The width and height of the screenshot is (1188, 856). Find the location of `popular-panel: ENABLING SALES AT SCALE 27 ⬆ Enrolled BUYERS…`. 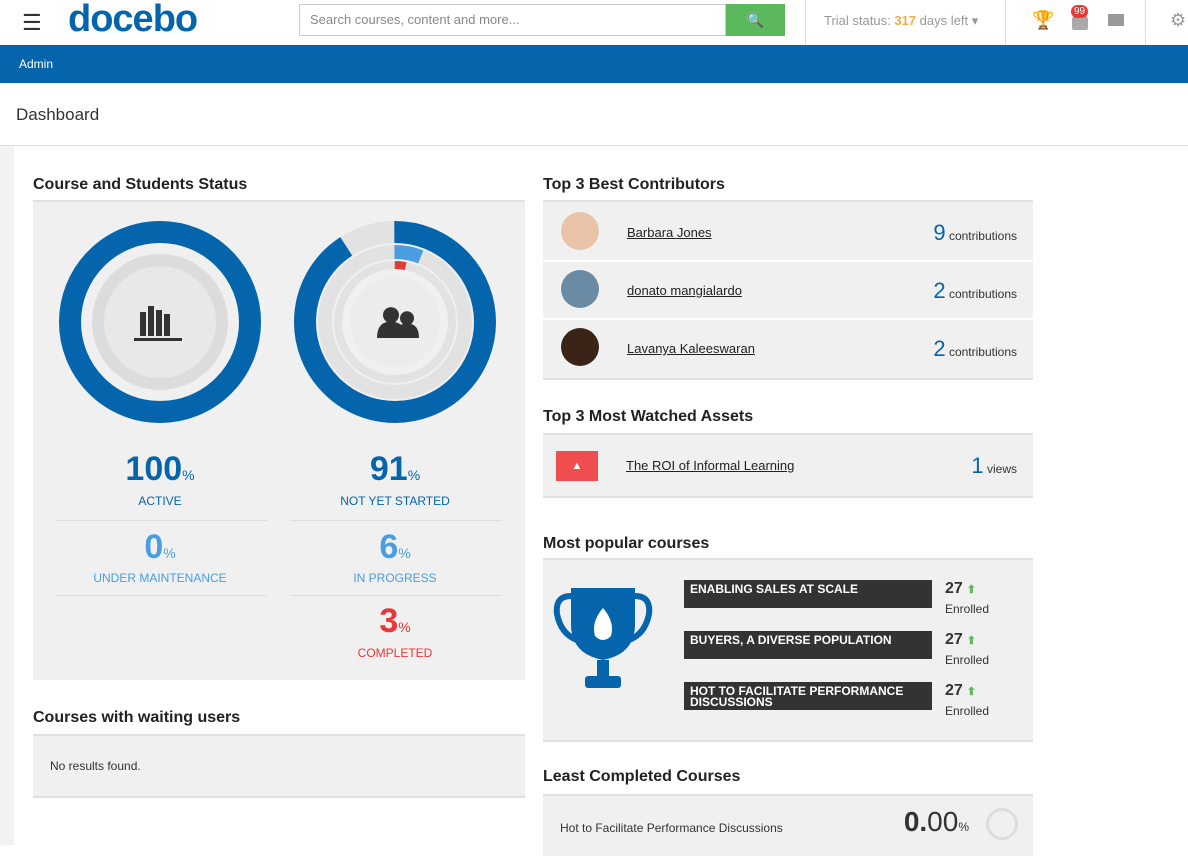

popular-panel: ENABLING SALES AT SCALE 27 ⬆ Enrolled BUYERS… is located at coordinates (788, 650).